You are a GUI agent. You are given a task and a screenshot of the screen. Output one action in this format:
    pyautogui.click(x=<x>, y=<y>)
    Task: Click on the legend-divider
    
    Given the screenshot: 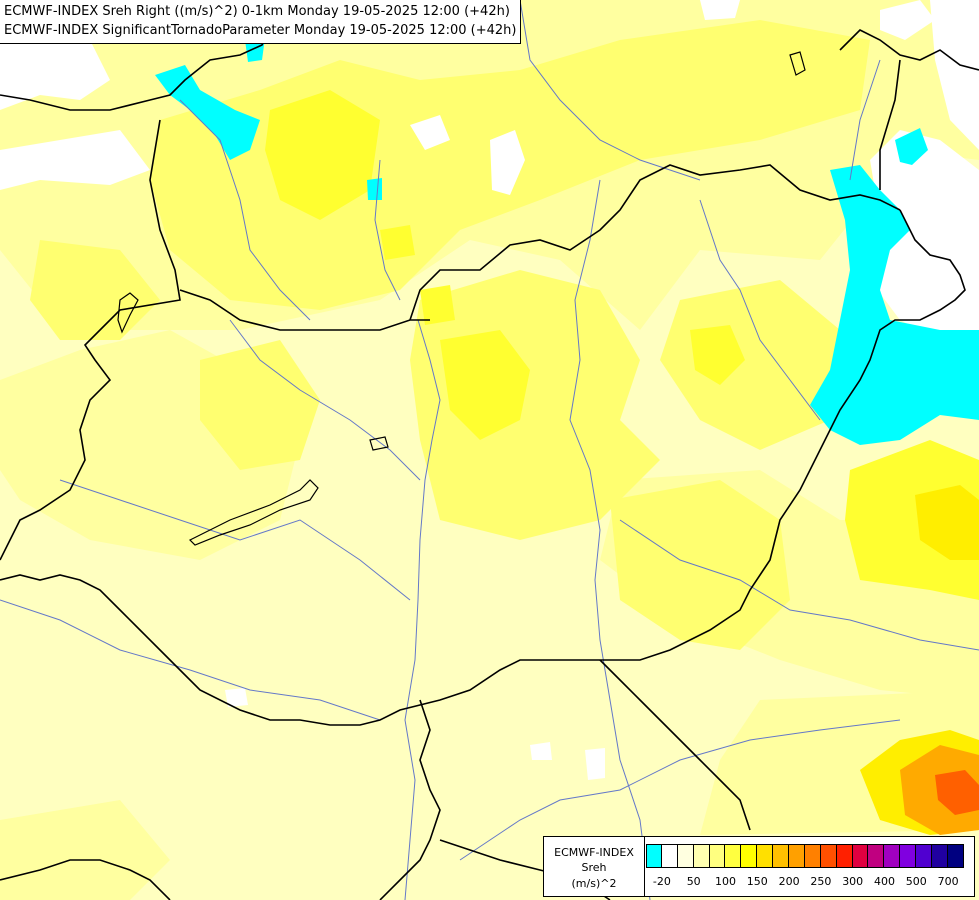 What is the action you would take?
    pyautogui.click(x=644, y=866)
    